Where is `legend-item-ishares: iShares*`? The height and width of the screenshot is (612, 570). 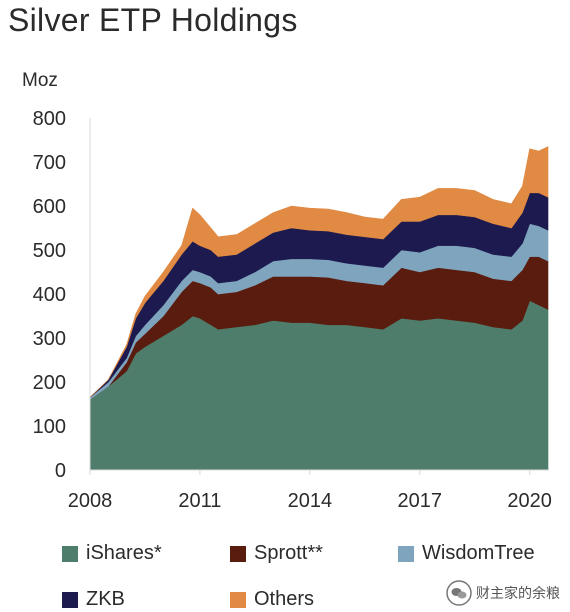
legend-item-ishares: iShares* is located at coordinates (112, 553).